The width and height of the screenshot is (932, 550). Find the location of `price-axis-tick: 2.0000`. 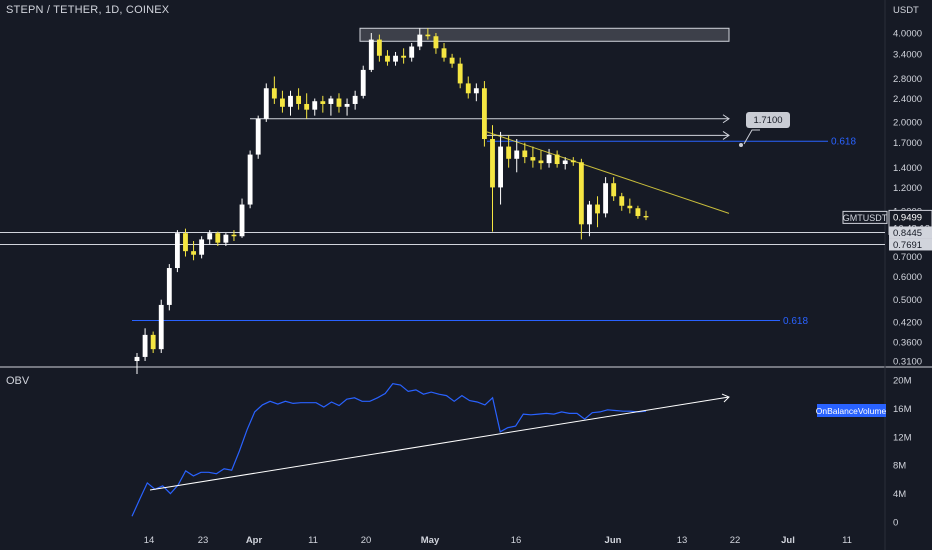

price-axis-tick: 2.0000 is located at coordinates (907, 122).